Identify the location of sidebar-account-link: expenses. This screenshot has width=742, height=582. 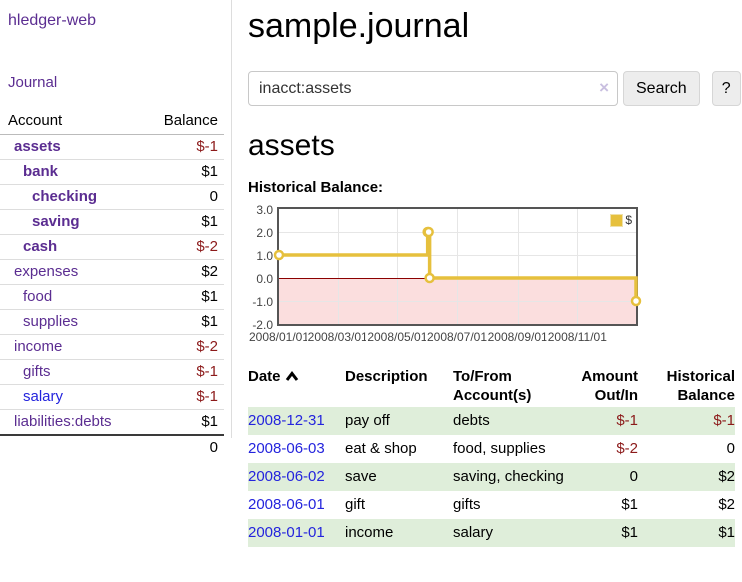
(46, 271).